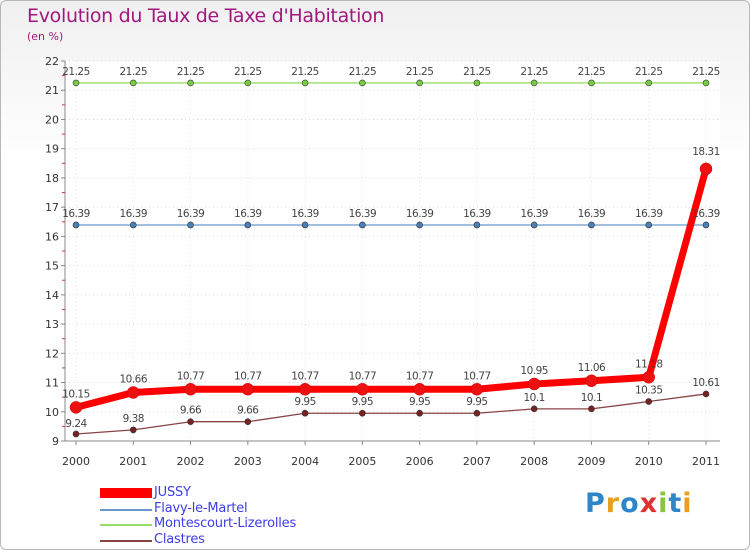 The image size is (750, 550). I want to click on x-tick-label: 2003, so click(248, 461).